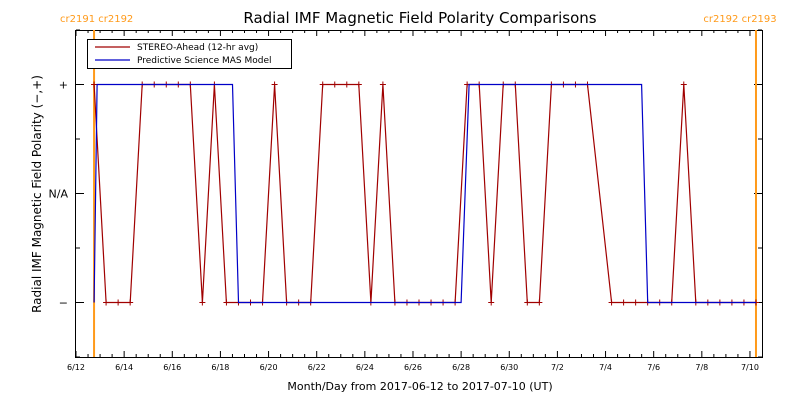  Describe the element at coordinates (317, 367) in the screenshot. I see `x-tick-label: 6/22` at that location.